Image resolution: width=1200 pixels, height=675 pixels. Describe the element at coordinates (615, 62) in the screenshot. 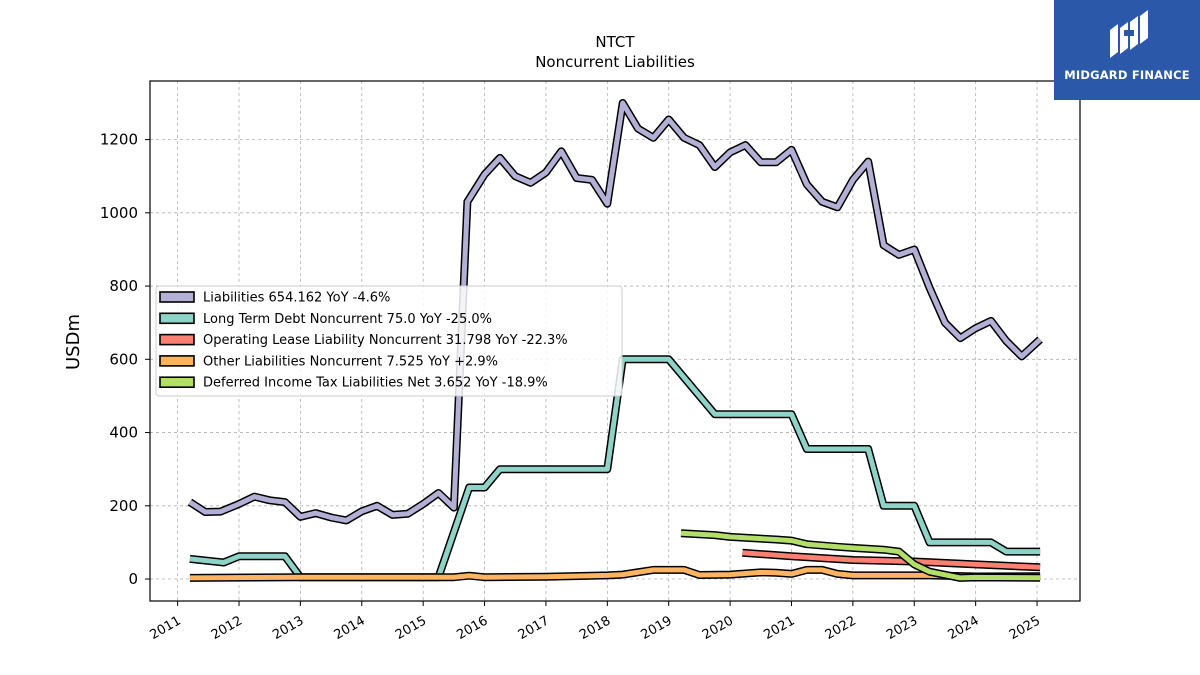

I see `chart-subtitle: Noncurrent Liabilities` at that location.